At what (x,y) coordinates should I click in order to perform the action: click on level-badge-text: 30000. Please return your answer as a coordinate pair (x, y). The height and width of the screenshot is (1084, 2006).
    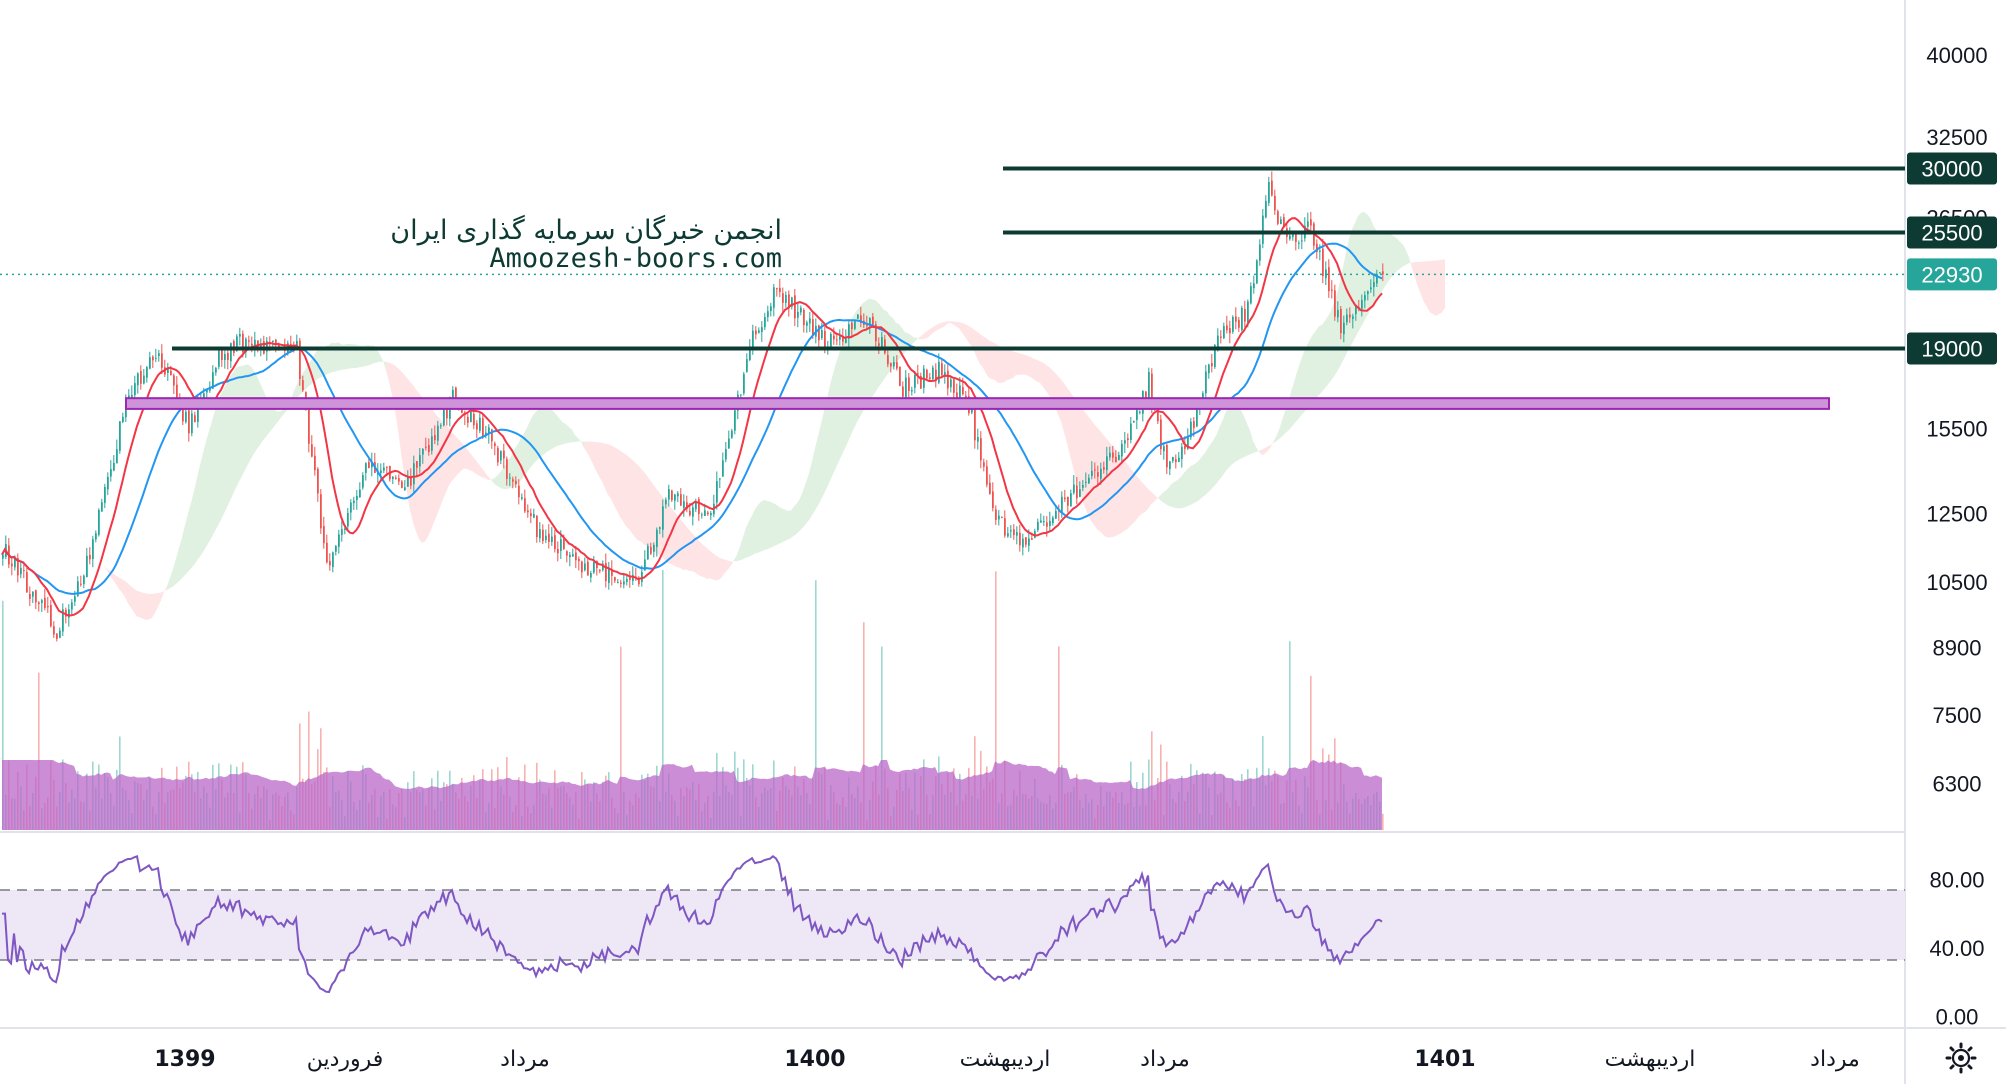
    Looking at the image, I should click on (1951, 168).